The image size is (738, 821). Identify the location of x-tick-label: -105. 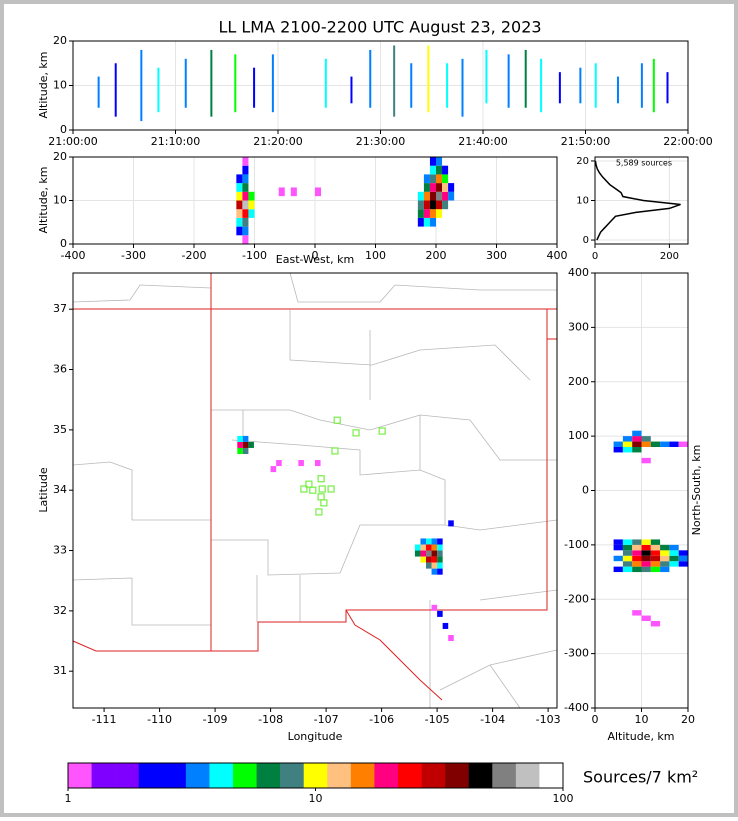
(437, 719).